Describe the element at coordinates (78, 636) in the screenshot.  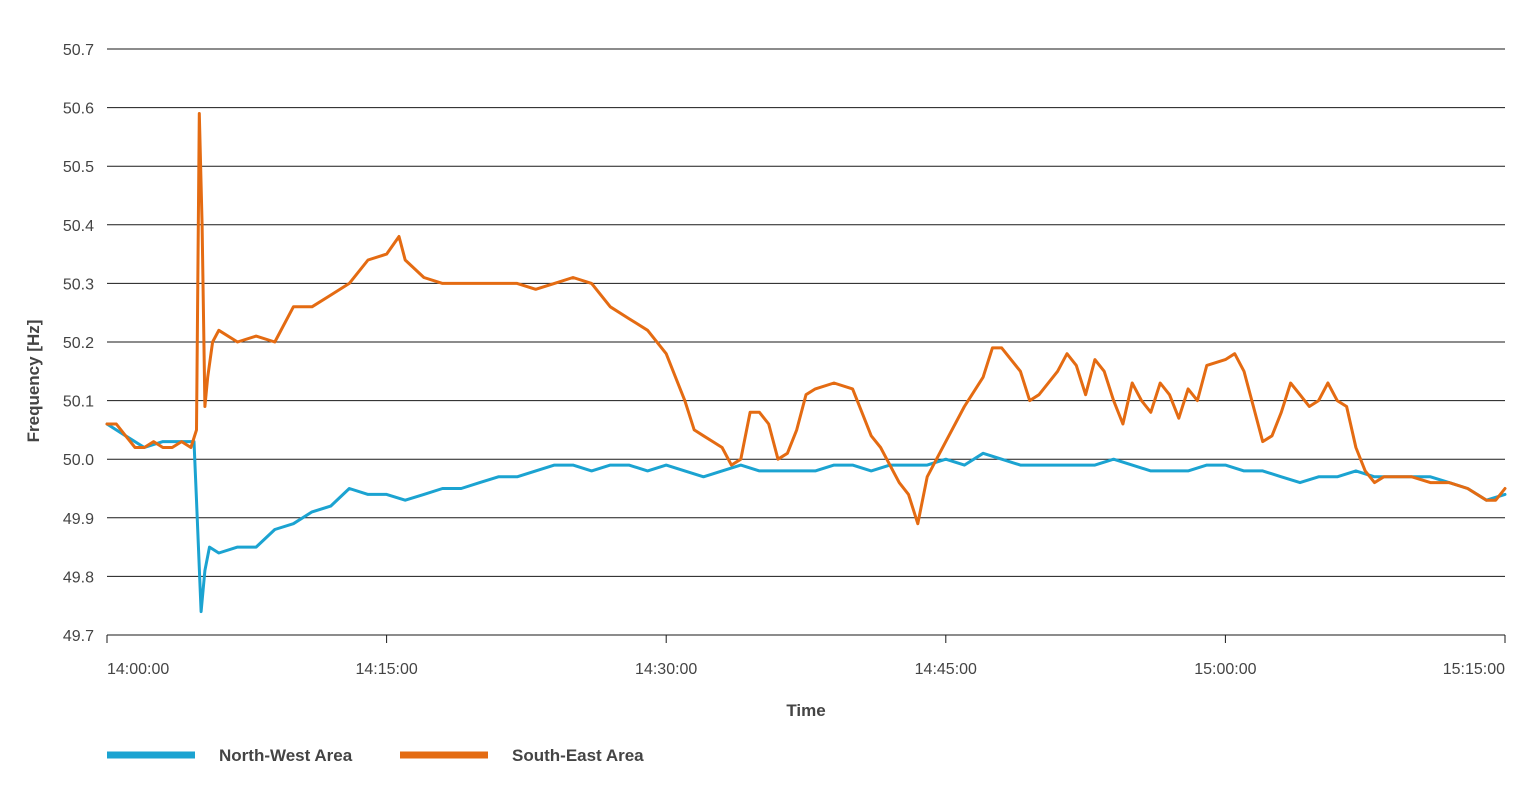
I see `y-tick-label: 49.7` at that location.